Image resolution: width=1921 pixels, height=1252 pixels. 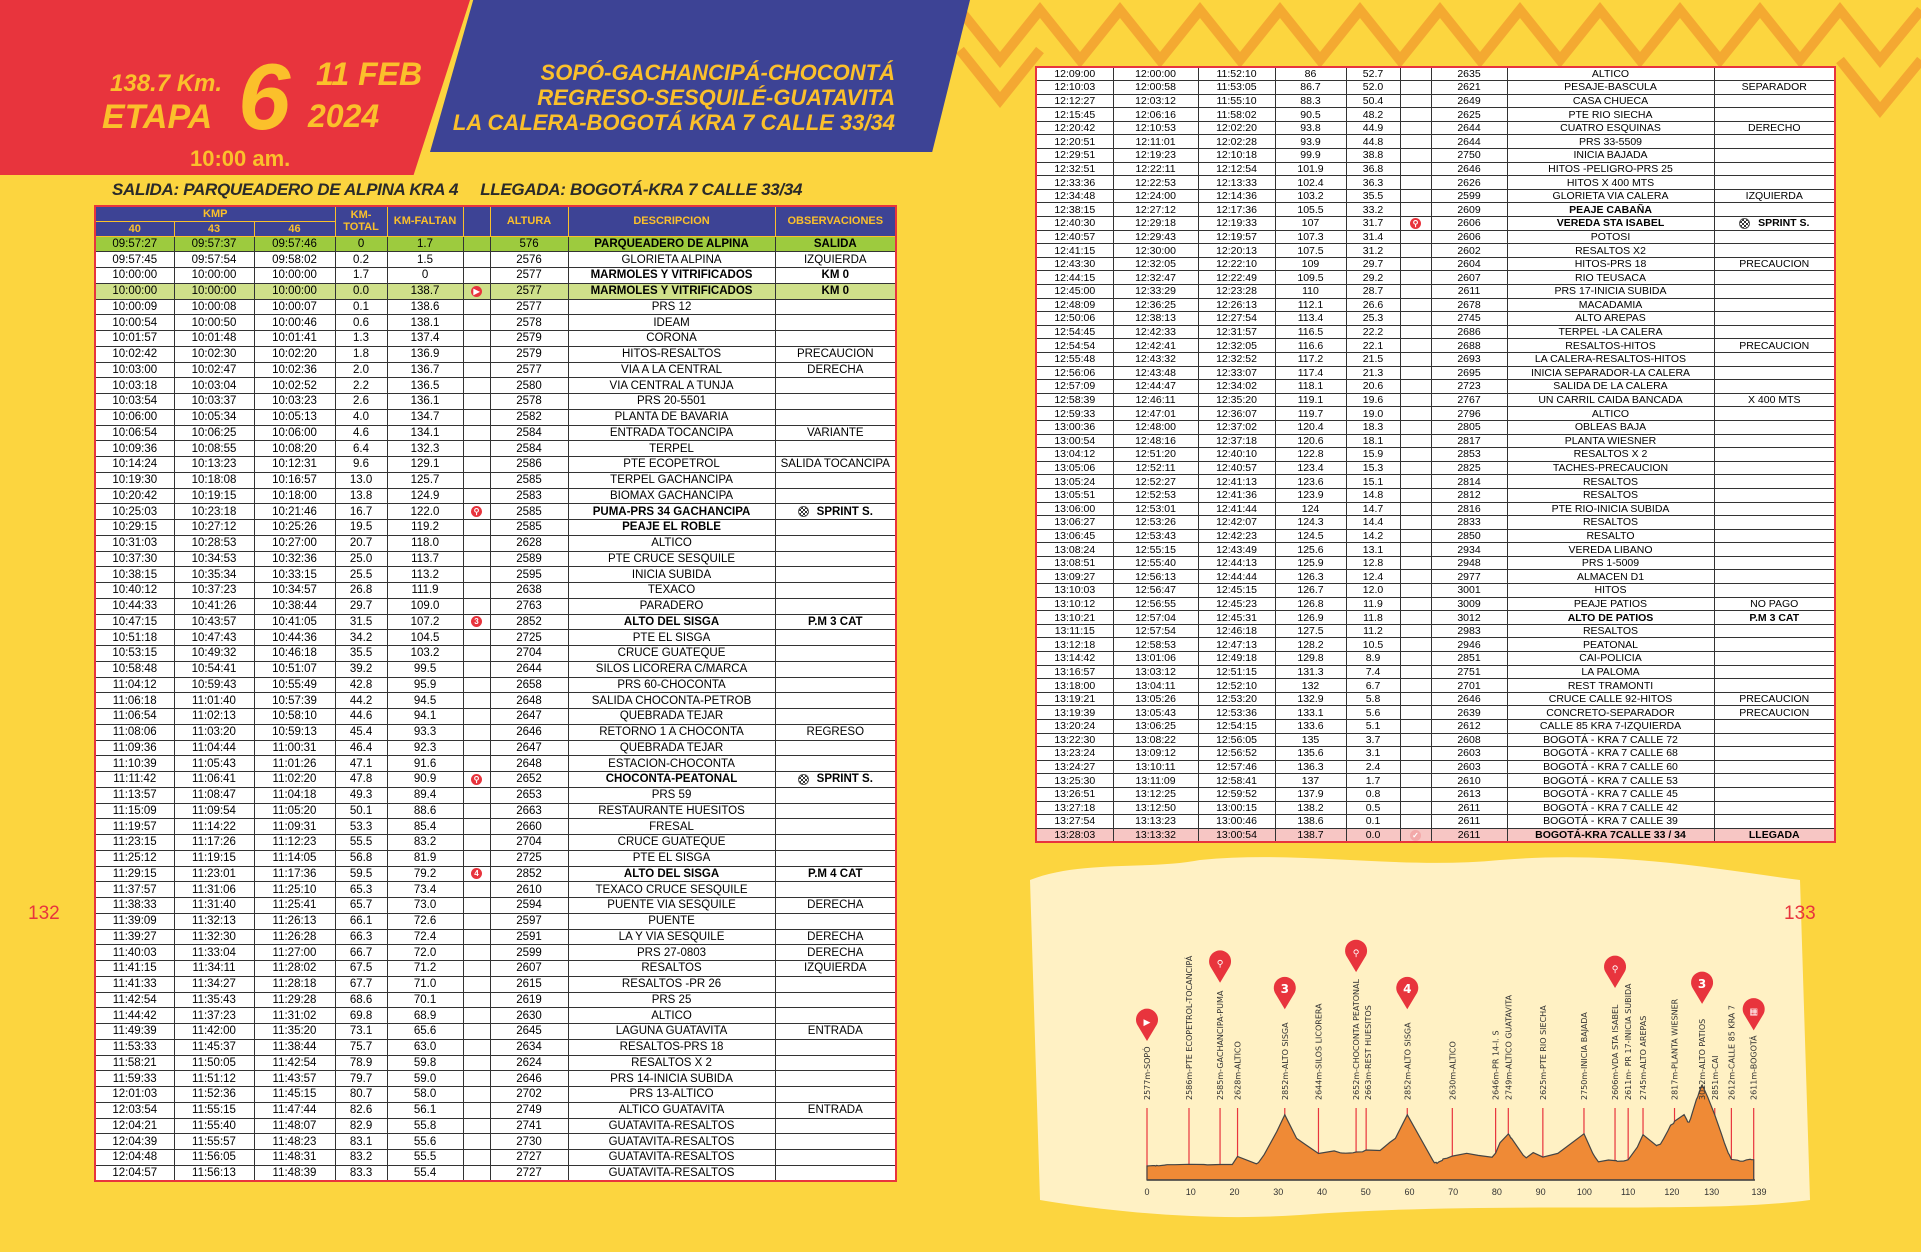 What do you see at coordinates (1610, 169) in the screenshot?
I see `cell-descripcion: HITOS -PELIGRO-PRS 25` at bounding box center [1610, 169].